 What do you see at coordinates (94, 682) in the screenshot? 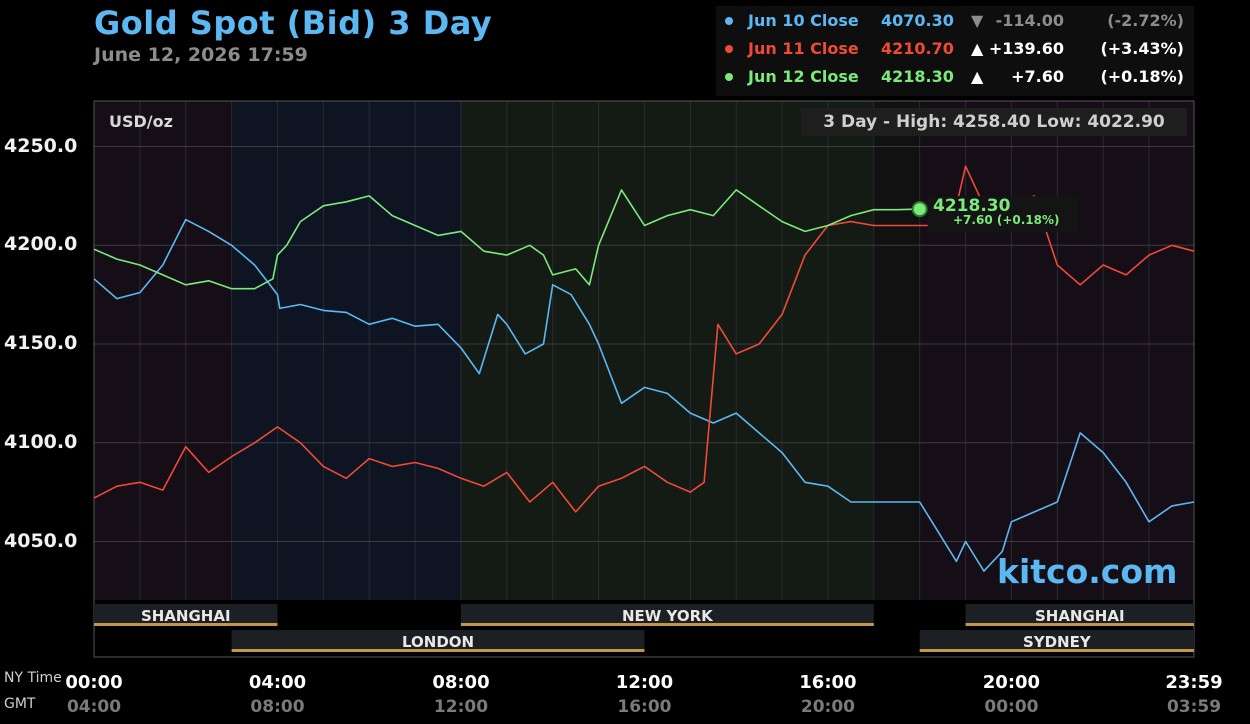
I see `x-tick-label-ny: 00:00` at bounding box center [94, 682].